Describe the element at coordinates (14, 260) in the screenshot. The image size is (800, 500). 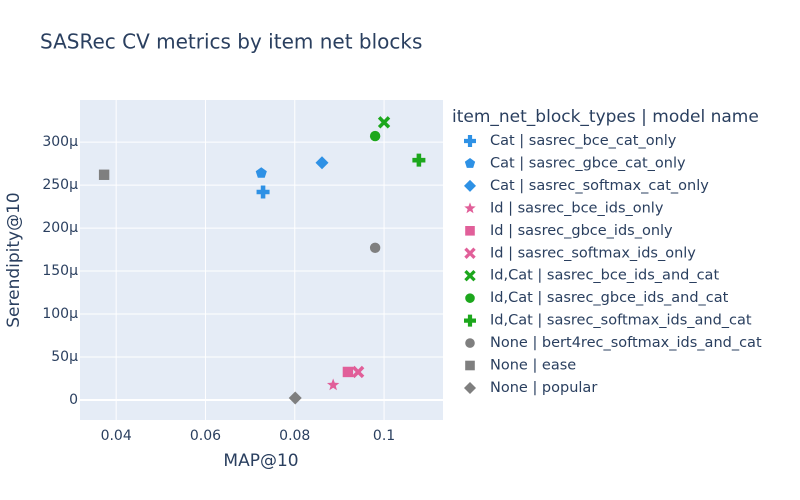
I see `y-axis-title: Serendipity@10` at that location.